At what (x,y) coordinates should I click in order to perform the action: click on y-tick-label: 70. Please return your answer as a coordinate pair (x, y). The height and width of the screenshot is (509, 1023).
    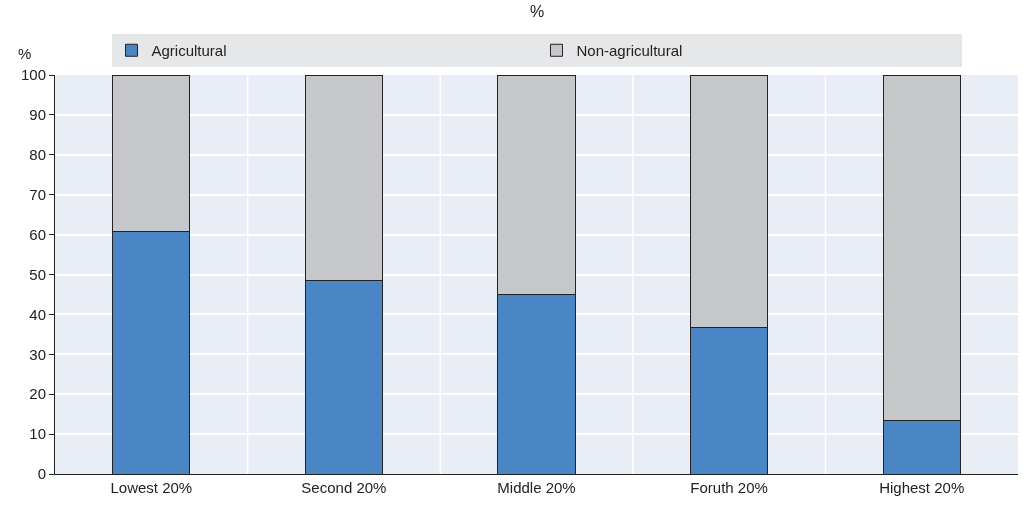
    Looking at the image, I should click on (37, 194).